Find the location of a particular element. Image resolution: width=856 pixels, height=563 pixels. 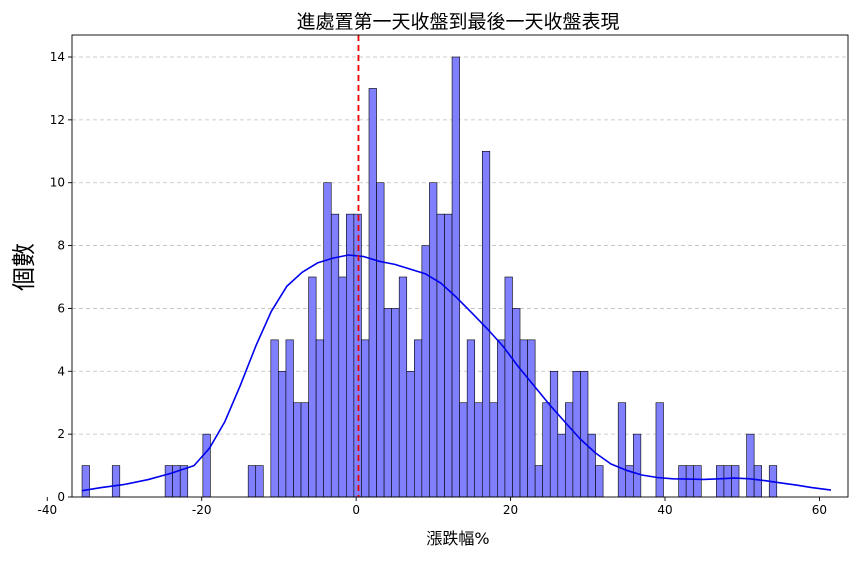

x-tick-label: 20 is located at coordinates (510, 510).